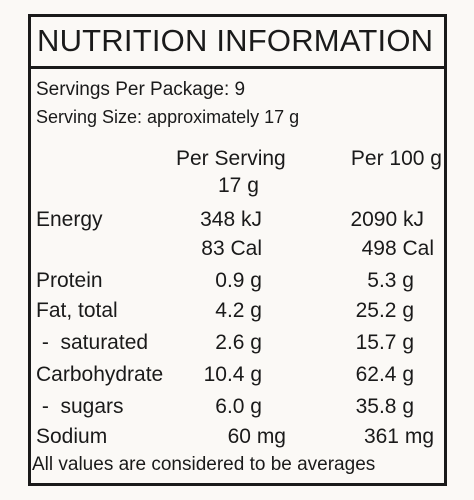  I want to click on protein-per-serving: 0.9 g, so click(238, 280).